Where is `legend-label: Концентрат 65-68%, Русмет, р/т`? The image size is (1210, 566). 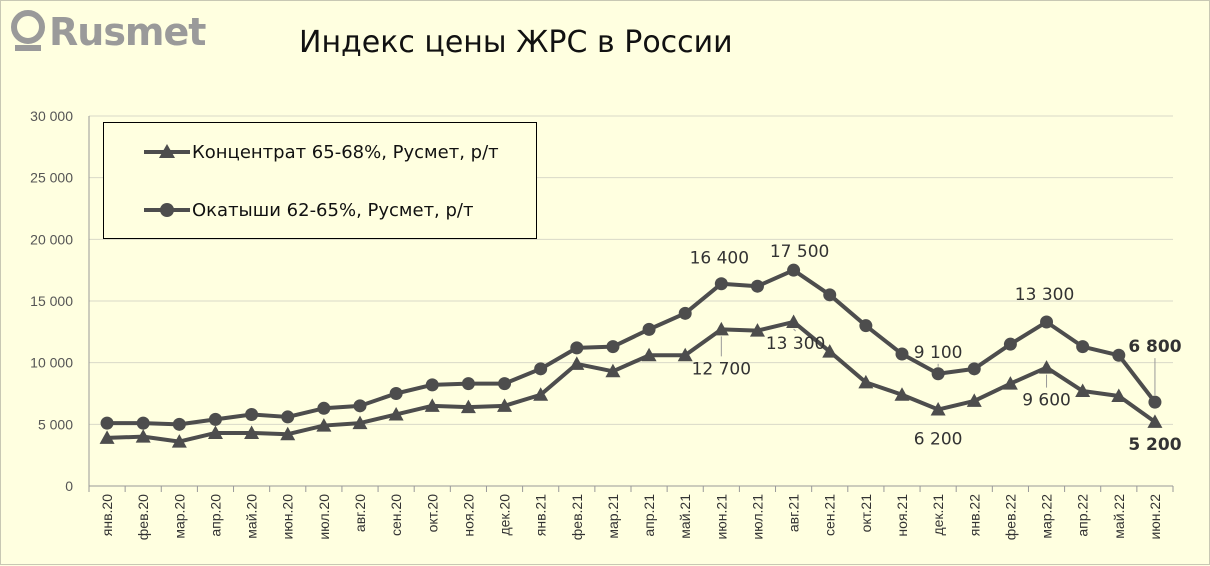
legend-label: Концентрат 65-68%, Русмет, р/т is located at coordinates (345, 152).